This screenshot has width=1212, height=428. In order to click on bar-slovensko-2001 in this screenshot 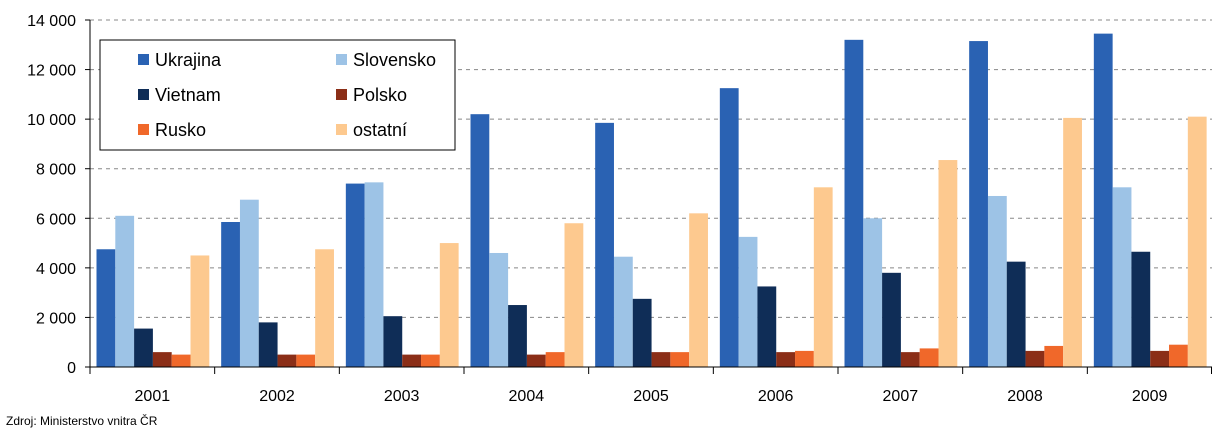, I will do `click(125, 291)`.